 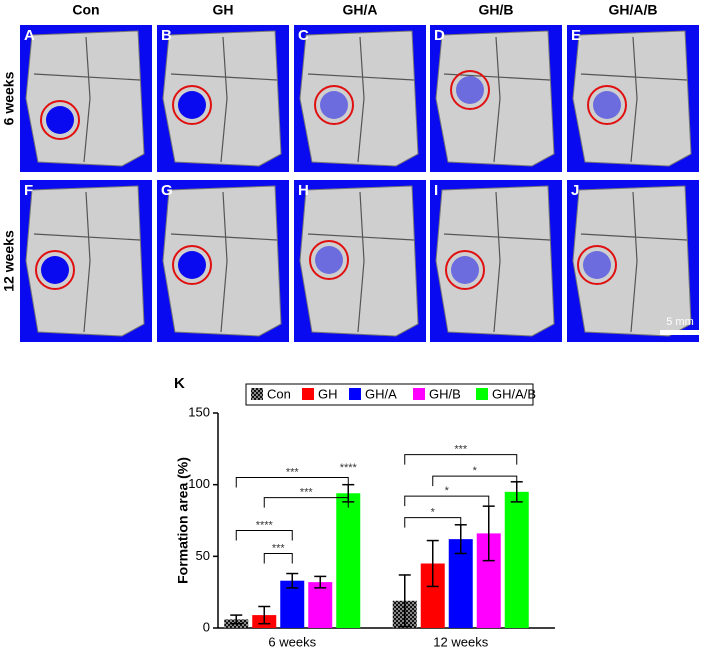 I want to click on y-tick-label: 50, so click(x=203, y=555).